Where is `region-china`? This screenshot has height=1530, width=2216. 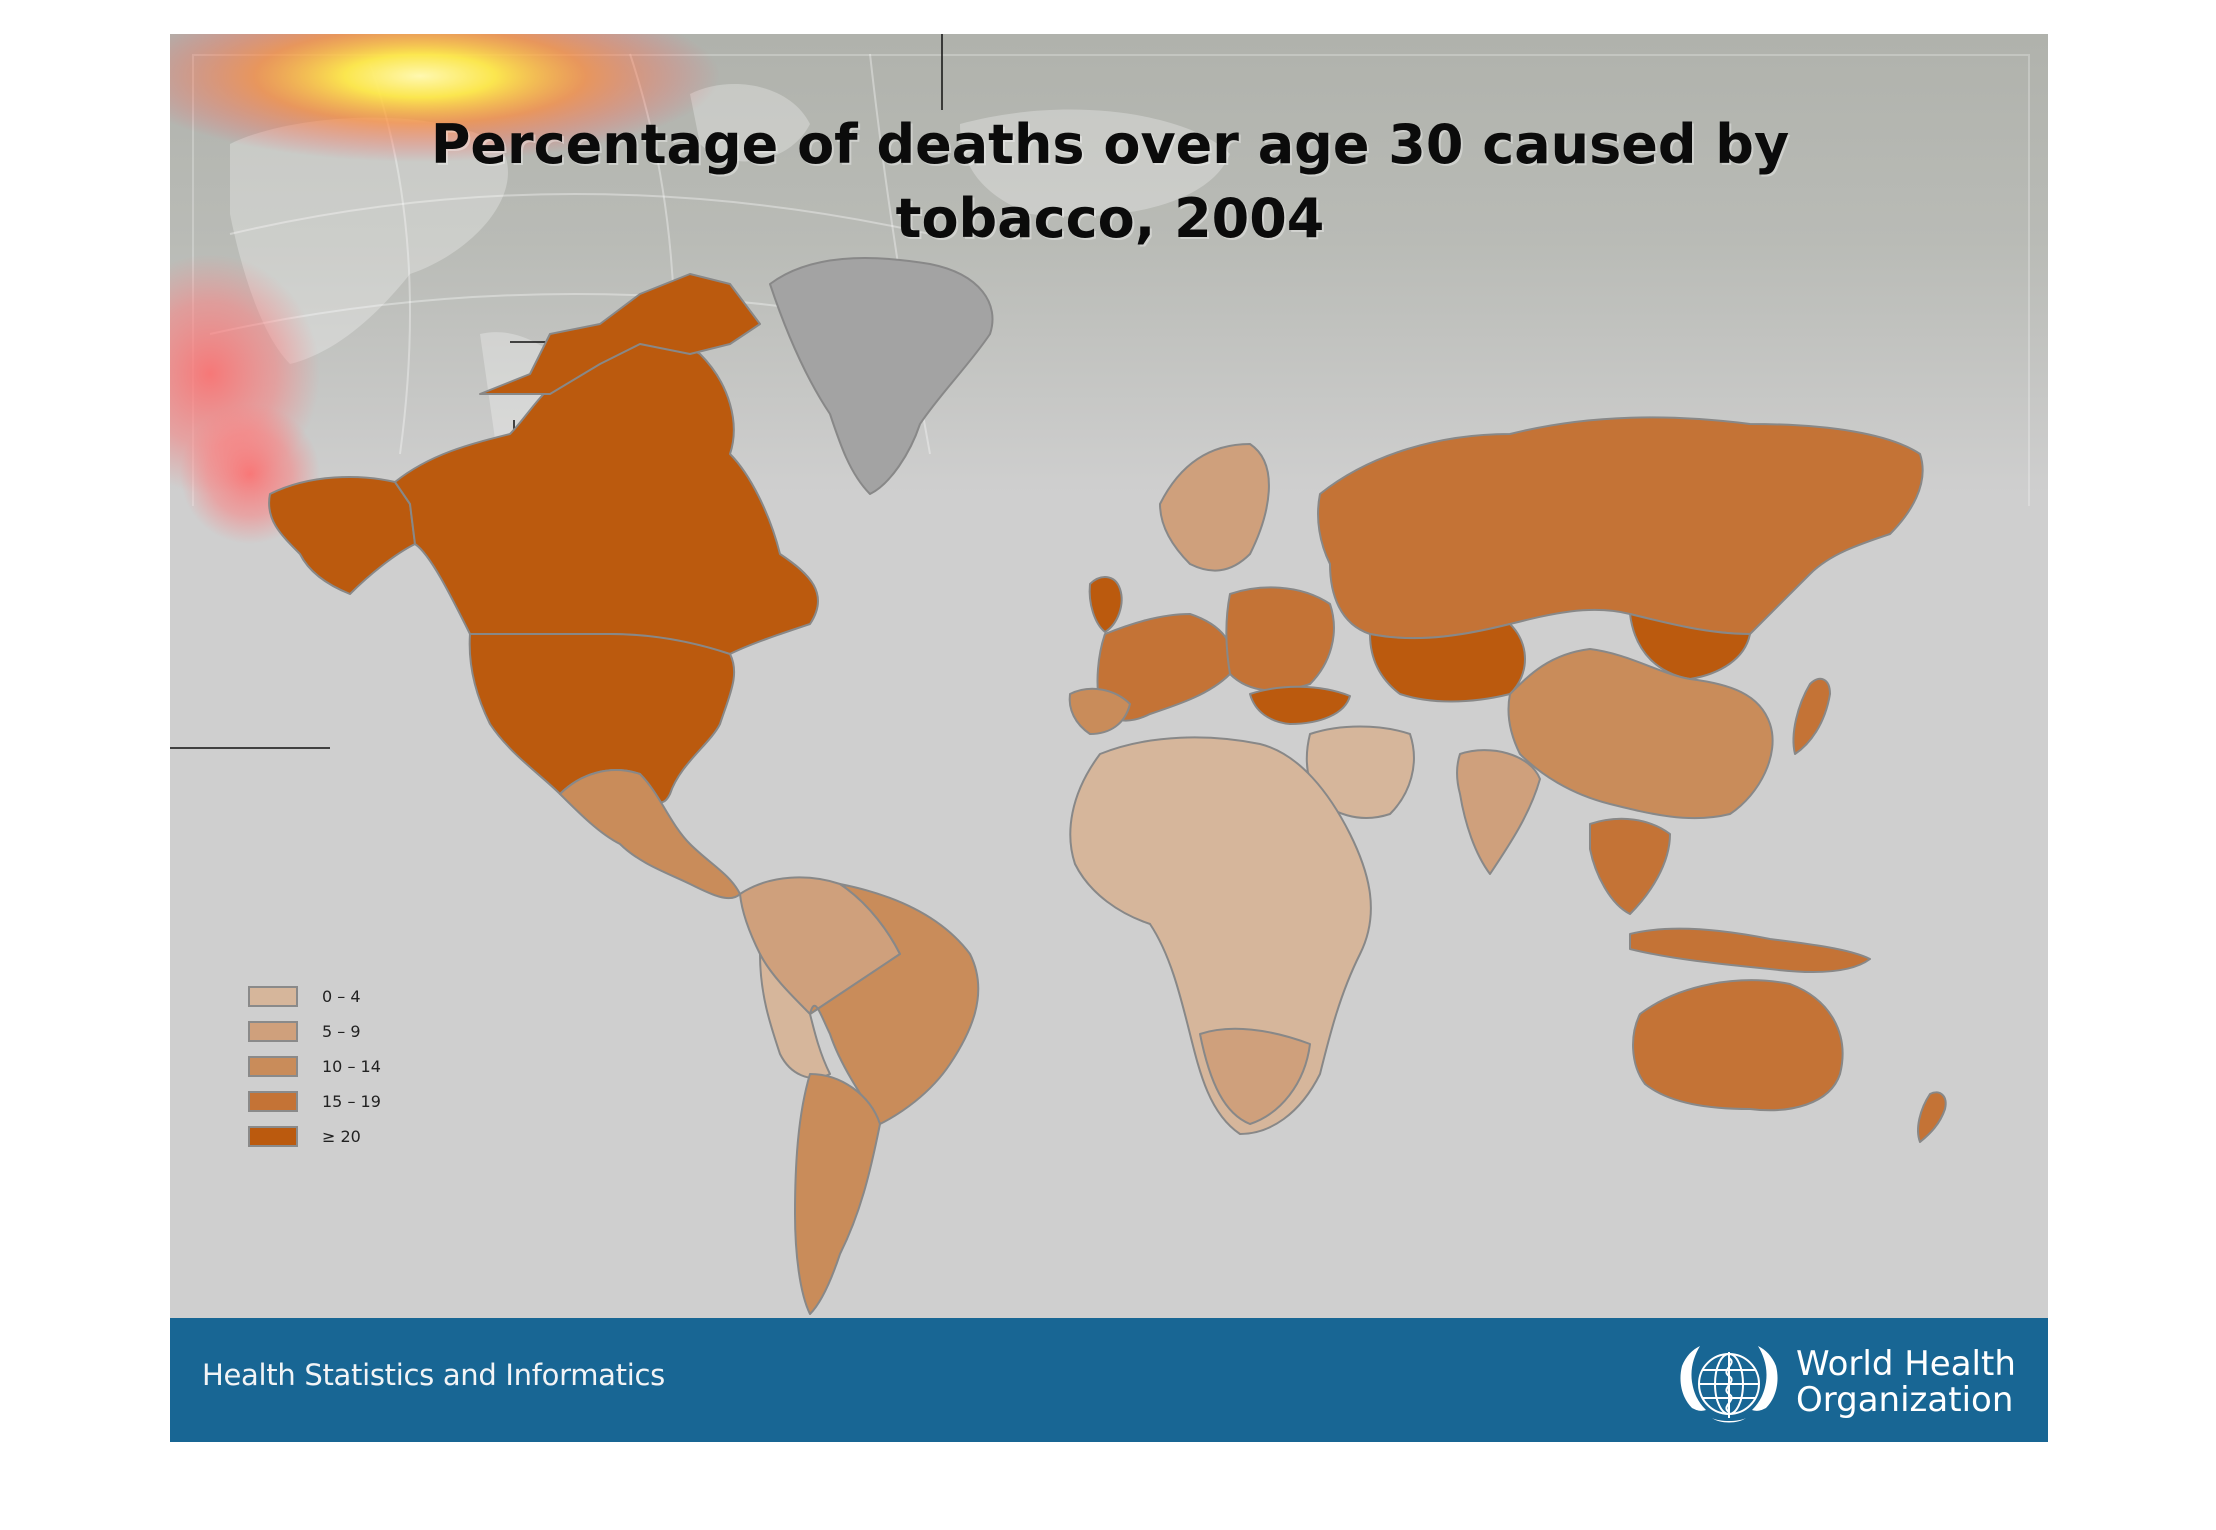 region-china is located at coordinates (1640, 734).